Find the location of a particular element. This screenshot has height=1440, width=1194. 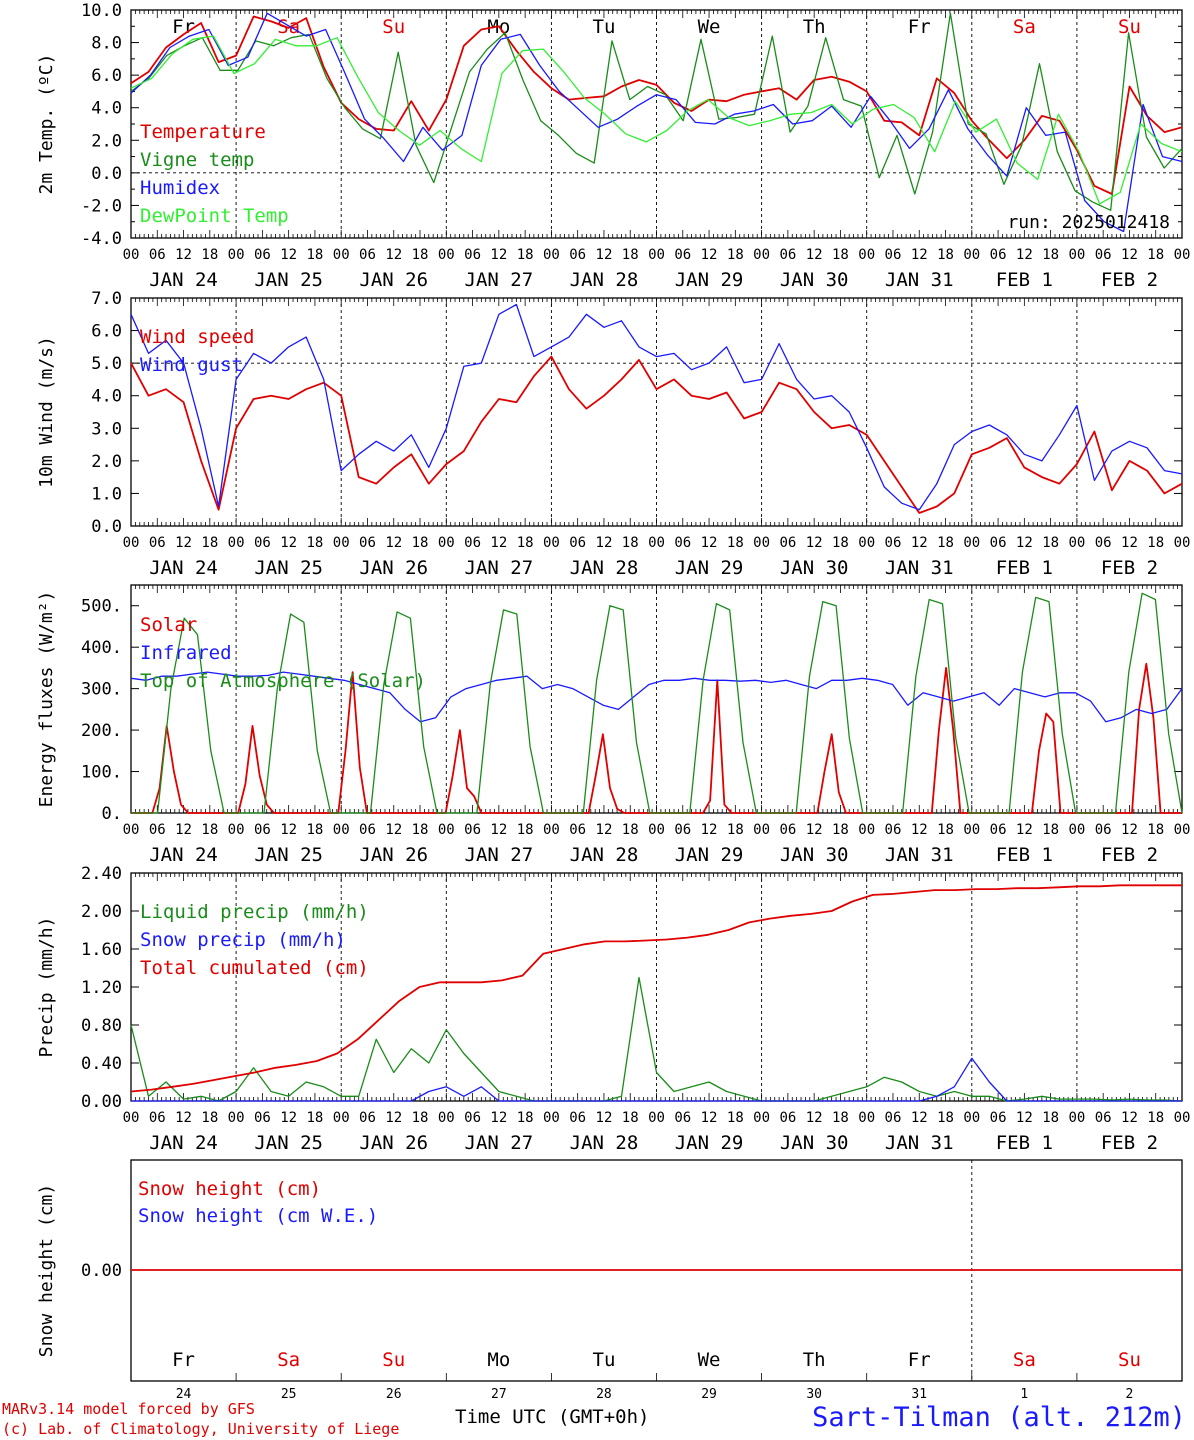

weekday-label: Su is located at coordinates (393, 1360).